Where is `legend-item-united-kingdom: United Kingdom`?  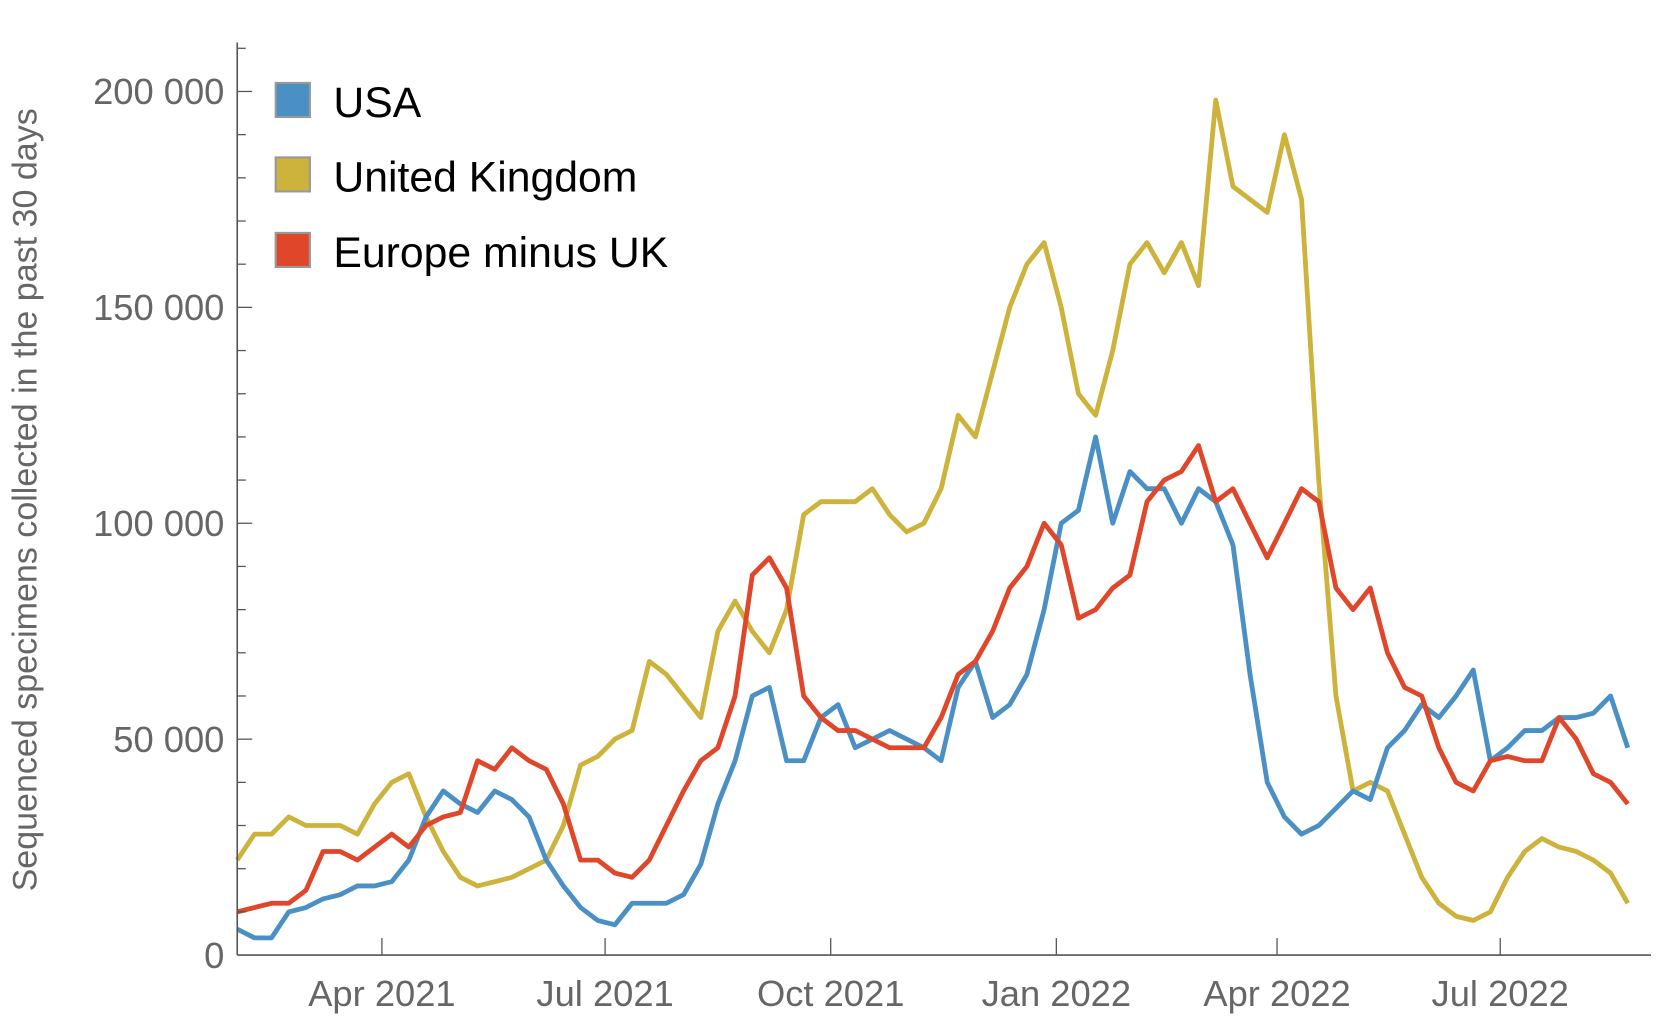 legend-item-united-kingdom: United Kingdom is located at coordinates (455, 178).